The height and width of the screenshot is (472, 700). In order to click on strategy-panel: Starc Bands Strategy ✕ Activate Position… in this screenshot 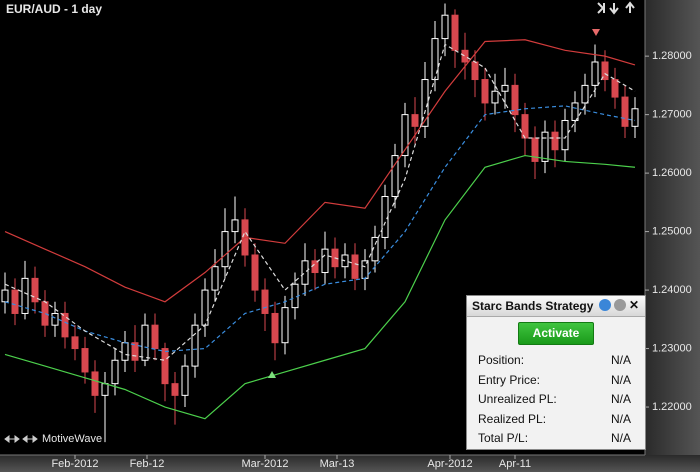, I will do `click(556, 372)`.